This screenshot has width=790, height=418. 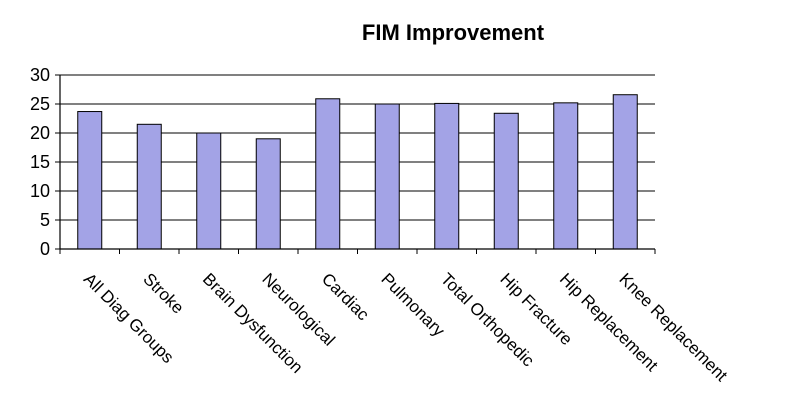 What do you see at coordinates (253, 323) in the screenshot?
I see `x-category-label: Brain Dysfunction` at bounding box center [253, 323].